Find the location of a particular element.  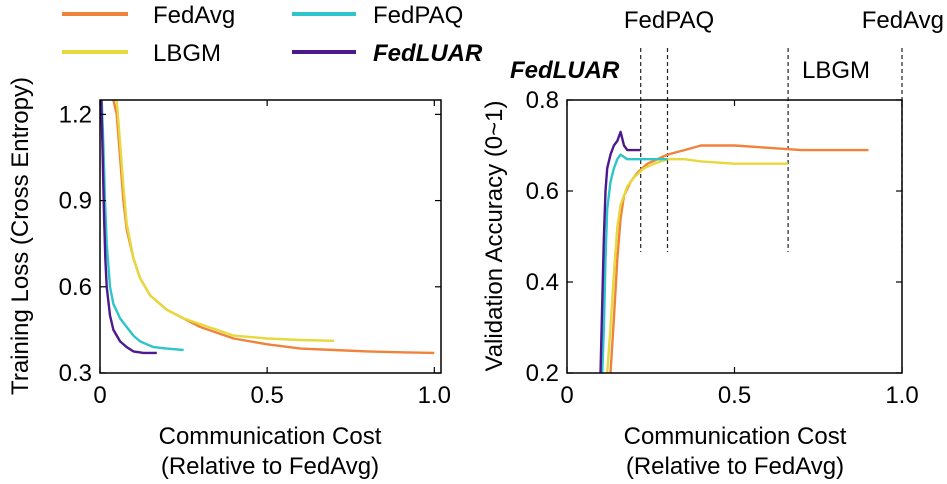

vline-label-fedluar: FedLUAR is located at coordinates (565, 70).